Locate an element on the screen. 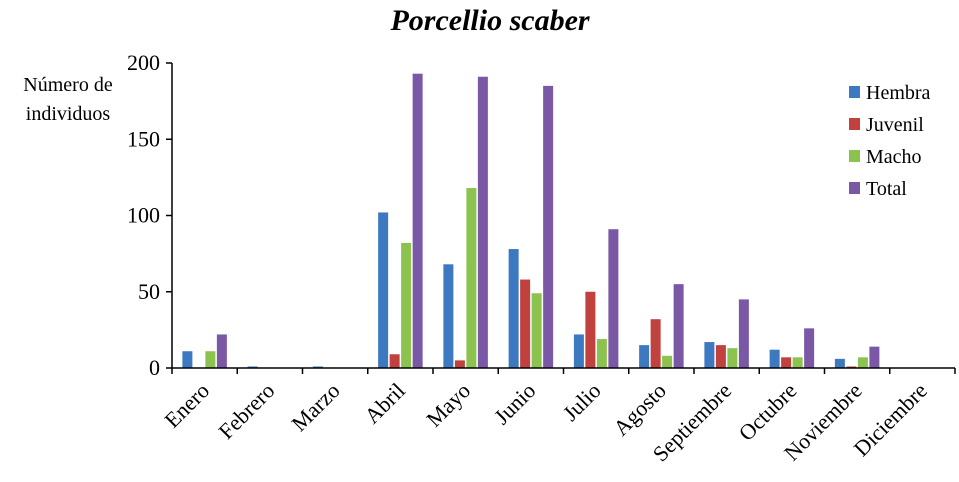 The height and width of the screenshot is (482, 959). bar-juvenil-julio is located at coordinates (590, 329).